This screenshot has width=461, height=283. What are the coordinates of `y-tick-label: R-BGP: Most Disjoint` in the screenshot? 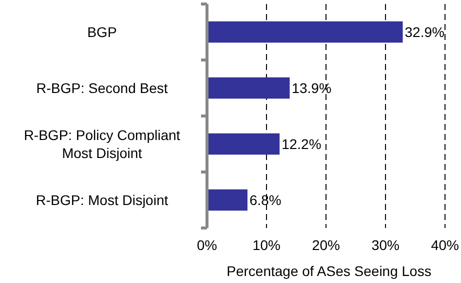 It's located at (102, 200).